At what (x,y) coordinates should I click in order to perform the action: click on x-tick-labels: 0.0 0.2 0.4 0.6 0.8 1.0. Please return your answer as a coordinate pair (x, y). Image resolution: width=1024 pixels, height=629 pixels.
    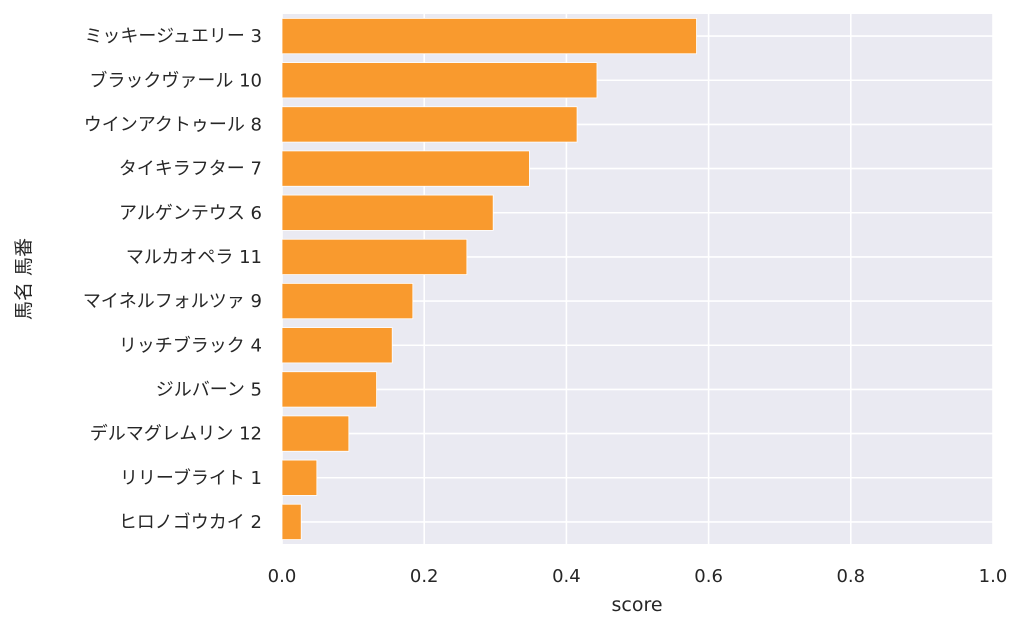
    Looking at the image, I should click on (638, 576).